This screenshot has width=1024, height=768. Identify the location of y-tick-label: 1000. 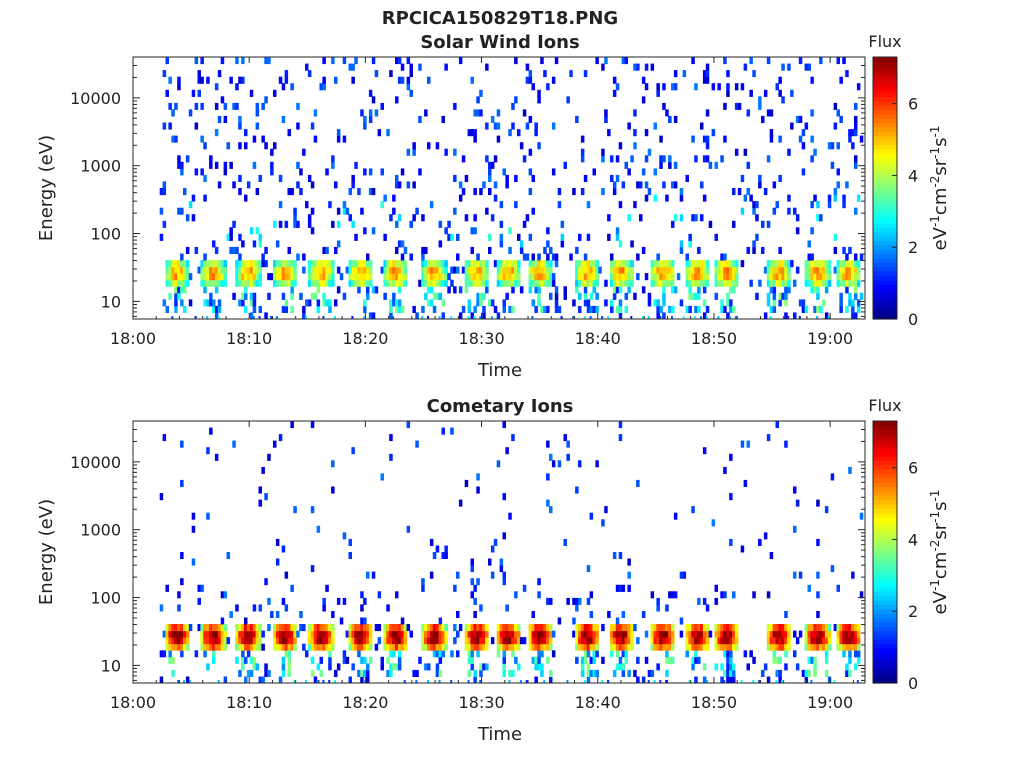
(100, 166).